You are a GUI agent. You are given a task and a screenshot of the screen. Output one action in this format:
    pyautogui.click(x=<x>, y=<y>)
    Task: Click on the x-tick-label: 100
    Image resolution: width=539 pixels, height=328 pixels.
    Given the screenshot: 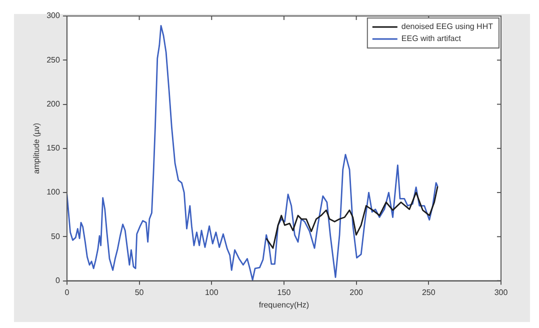 What is the action you would take?
    pyautogui.click(x=211, y=292)
    